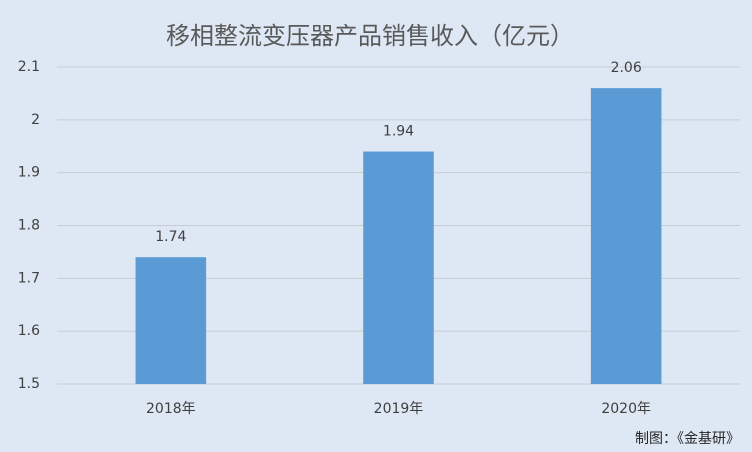  I want to click on y-tick-label: 2.1, so click(29, 67).